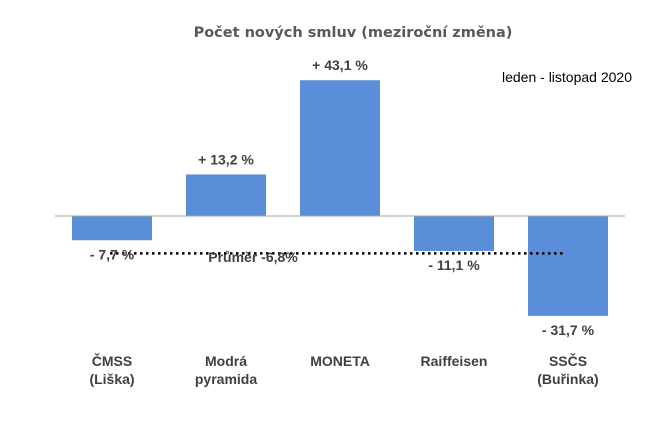  What do you see at coordinates (340, 65) in the screenshot?
I see `data-label-2: + 43,1 %` at bounding box center [340, 65].